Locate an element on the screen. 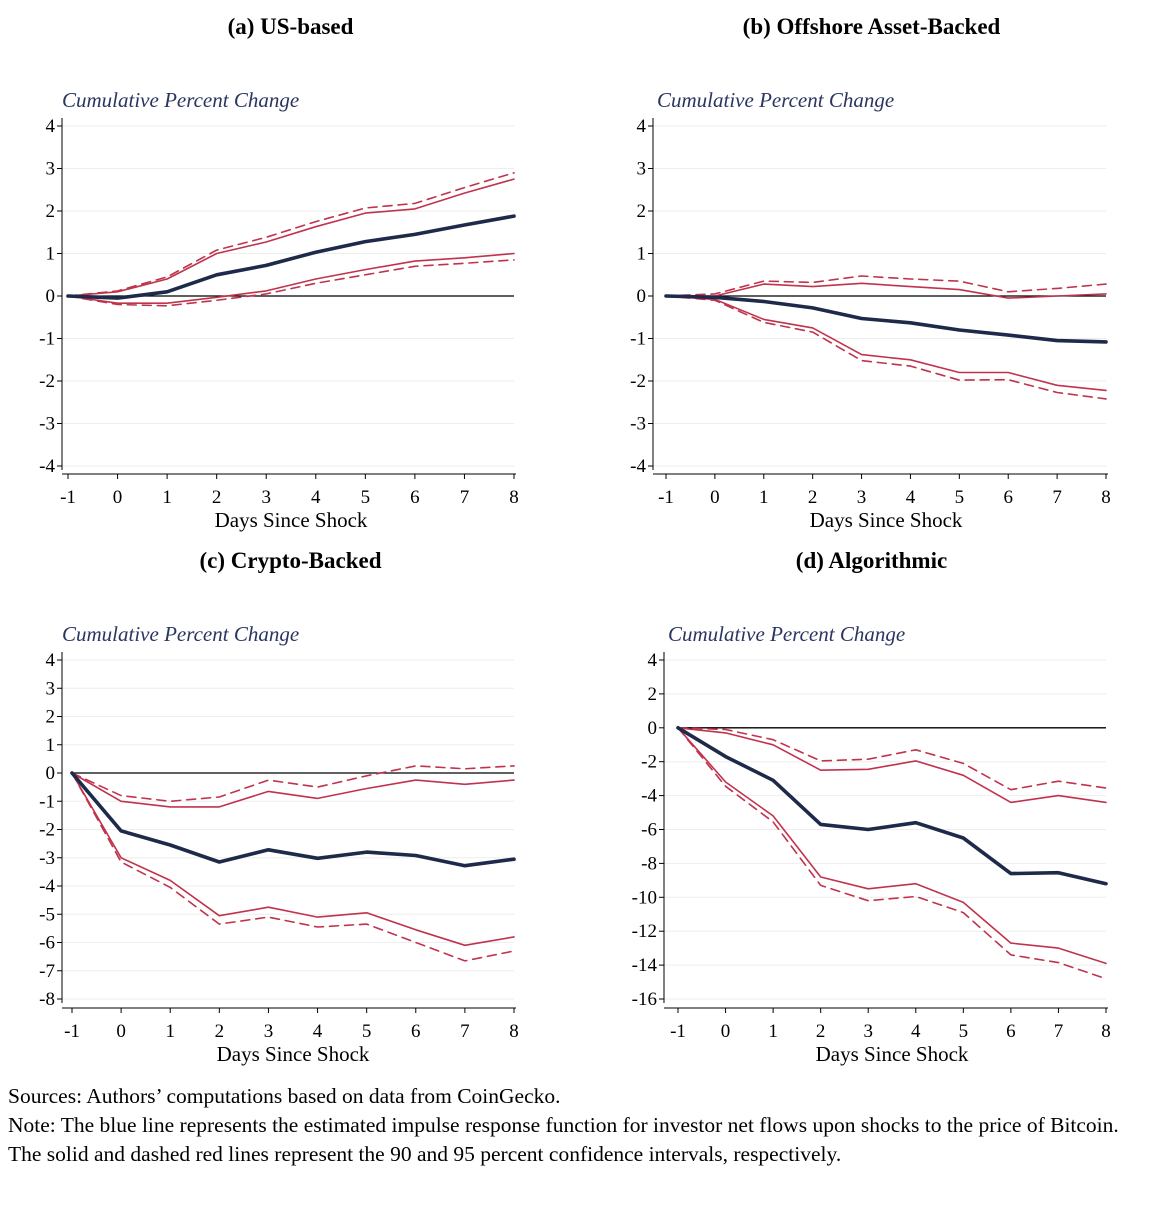 Image resolution: width=1162 pixels, height=1218 pixels. panel-title: (c) Crypto-Backed is located at coordinates (290, 560).